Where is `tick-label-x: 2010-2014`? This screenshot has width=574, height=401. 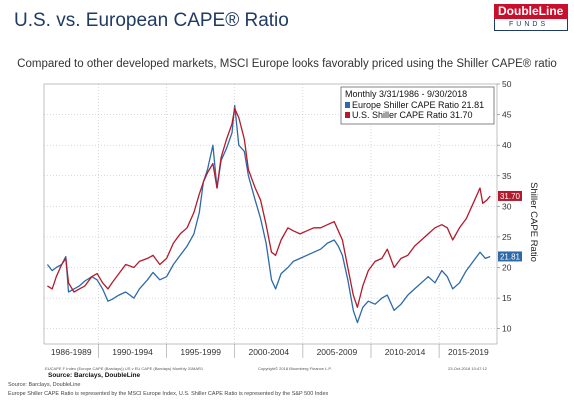 tick-label-x: 2010-2014 is located at coordinates (405, 352).